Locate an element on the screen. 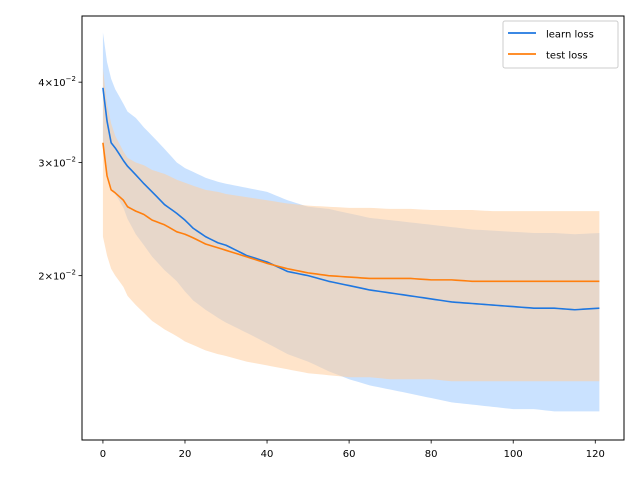 The height and width of the screenshot is (480, 640). x-axis-ticks: 0 20 40 60 80 100 120 is located at coordinates (352, 450).